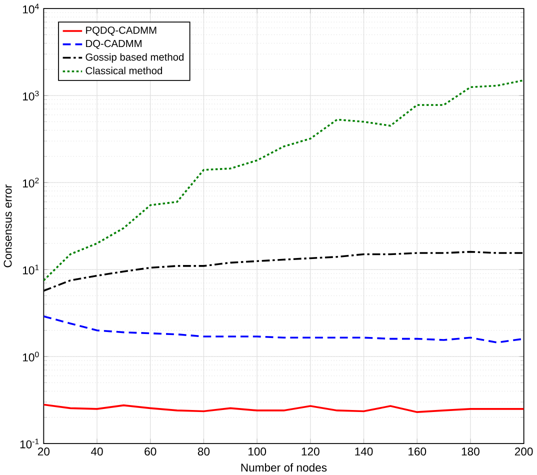 Image resolution: width=537 pixels, height=475 pixels. I want to click on legend-label: PQDQ-CADMM, so click(121, 31).